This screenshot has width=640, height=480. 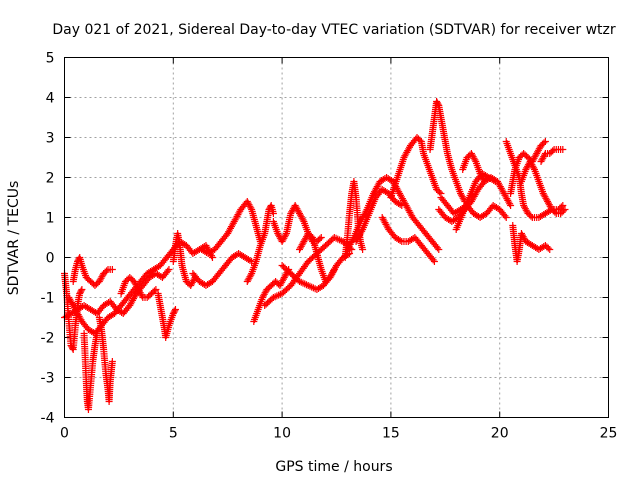 I want to click on x-tick-label: 0, so click(x=64, y=434).